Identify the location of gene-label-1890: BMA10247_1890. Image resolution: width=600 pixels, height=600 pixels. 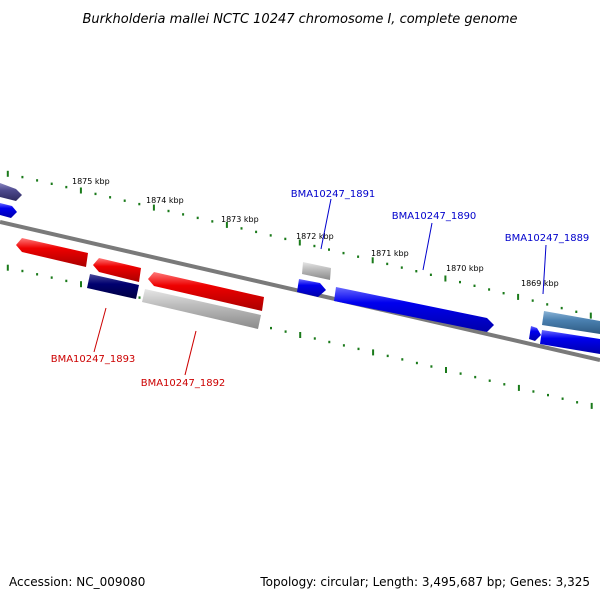
(434, 216).